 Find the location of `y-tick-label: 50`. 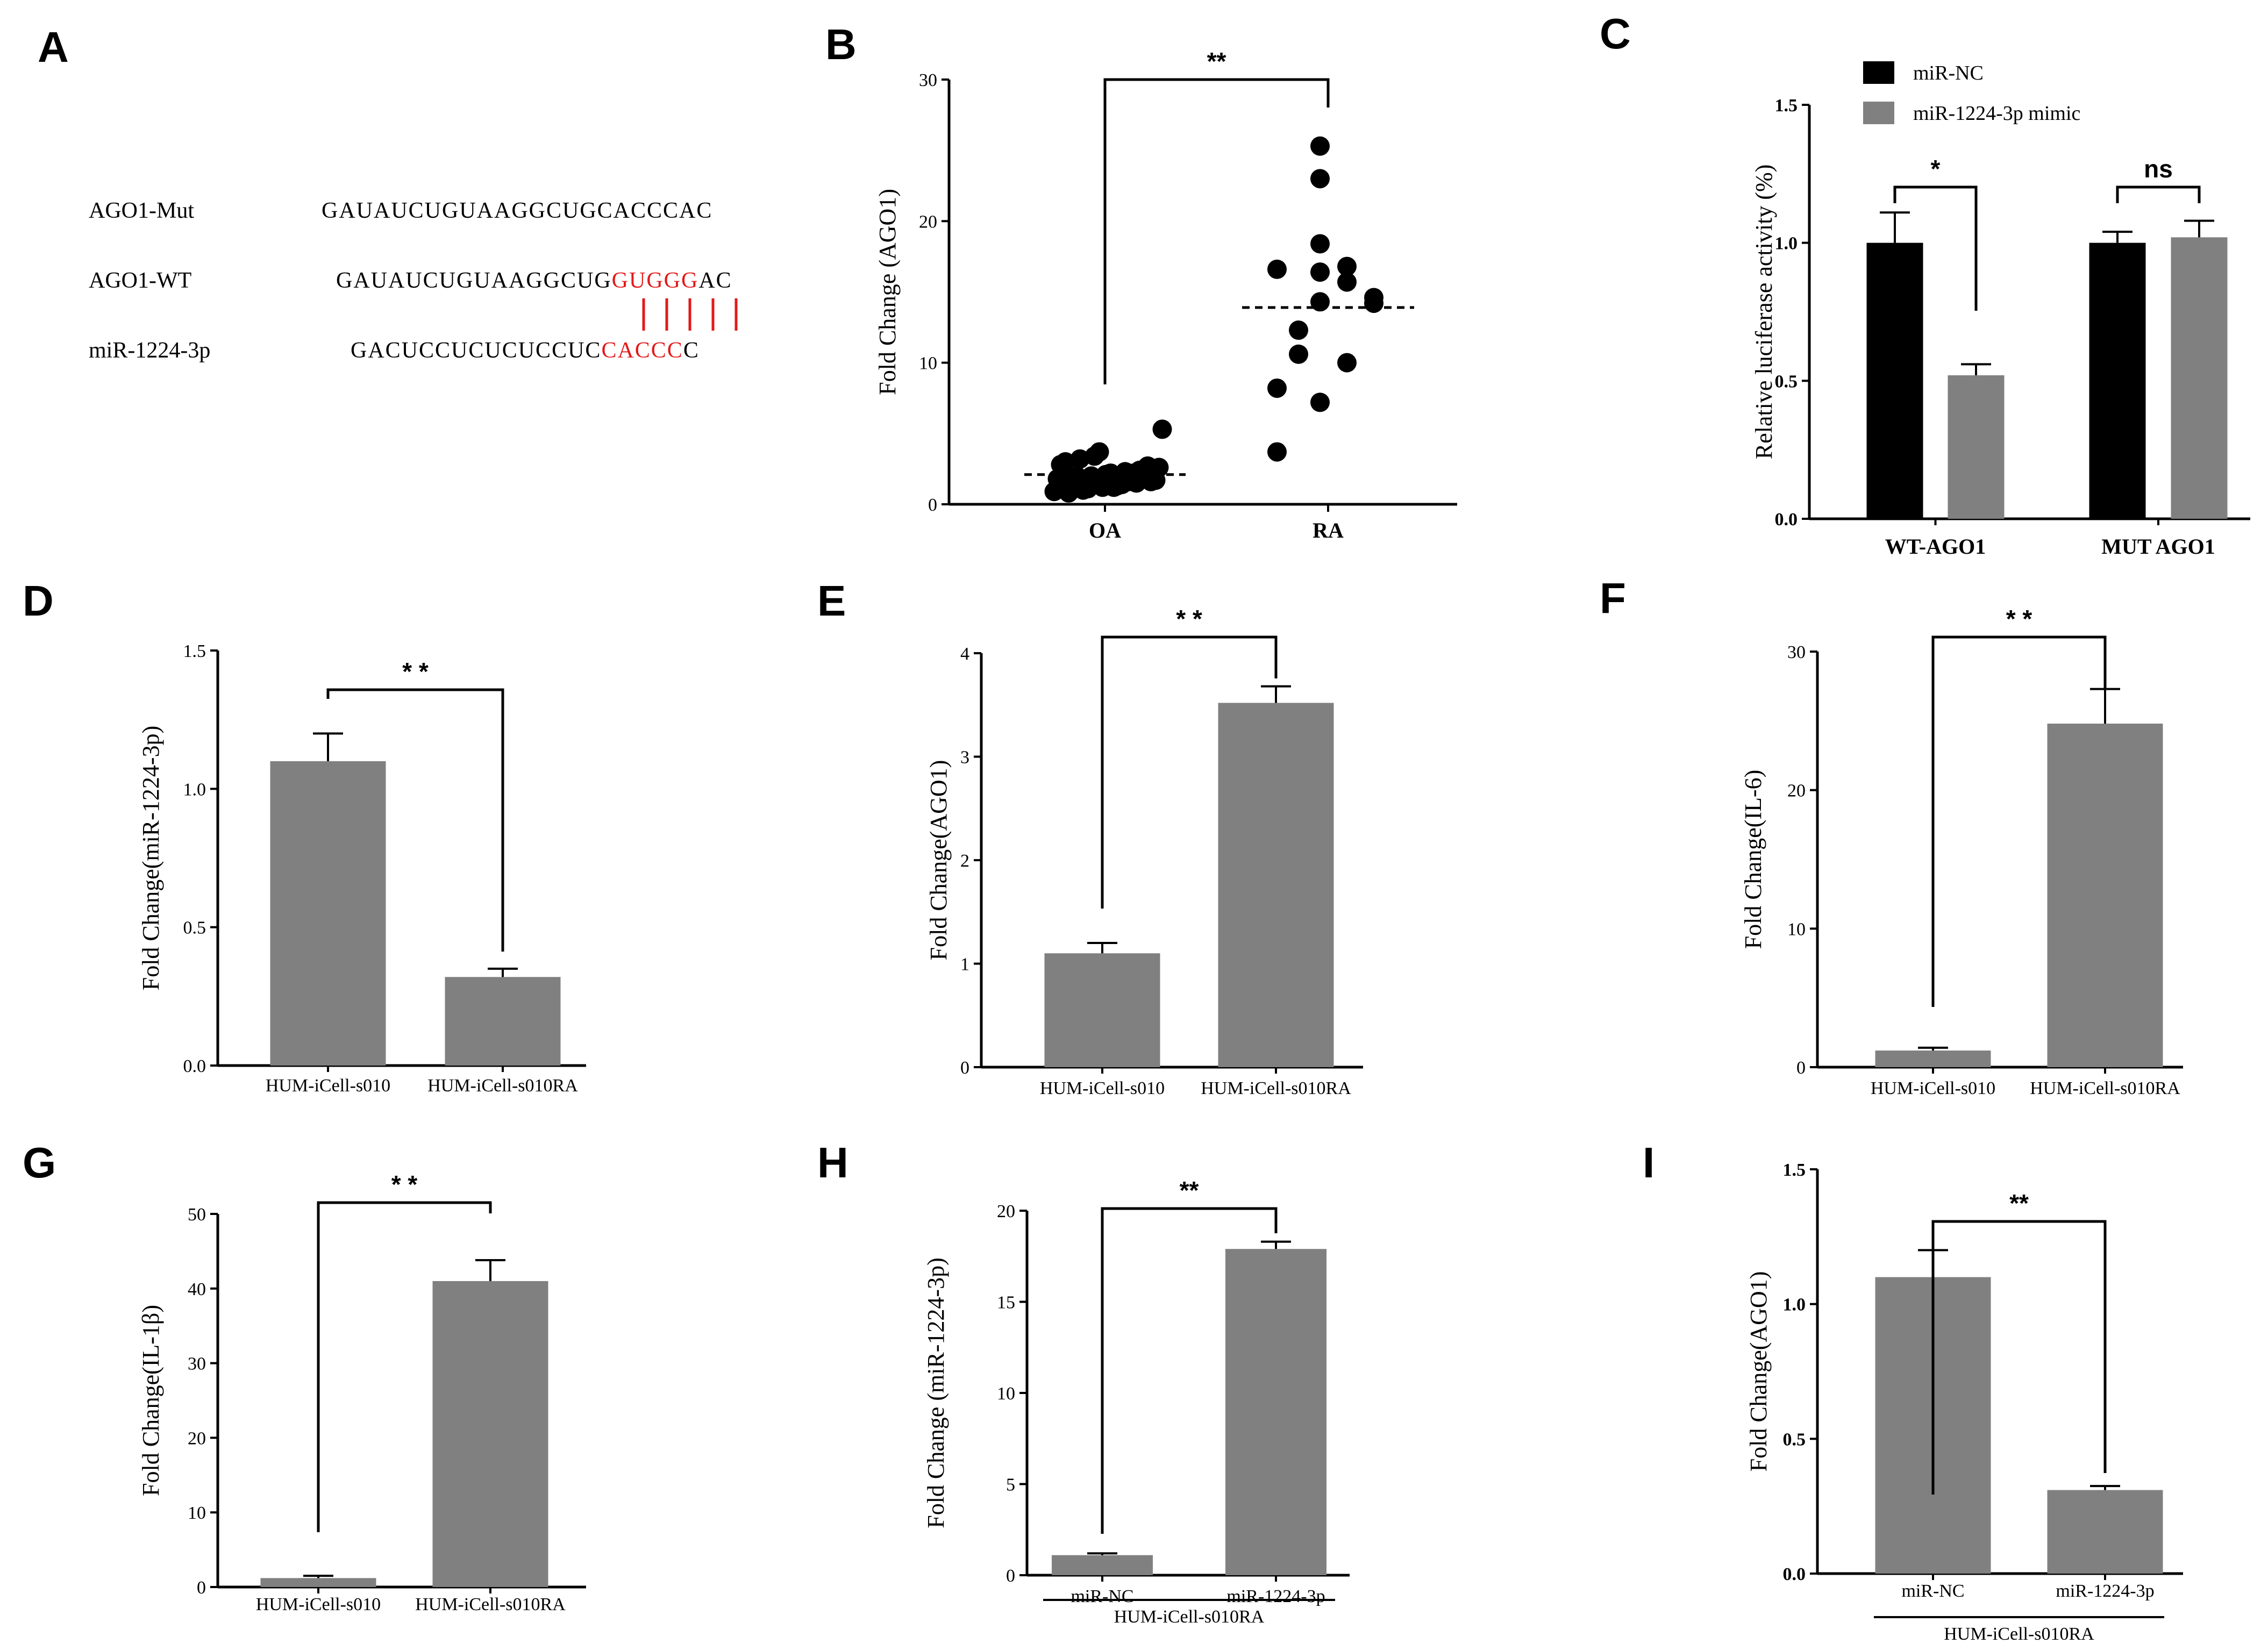

y-tick-label: 50 is located at coordinates (197, 1215).